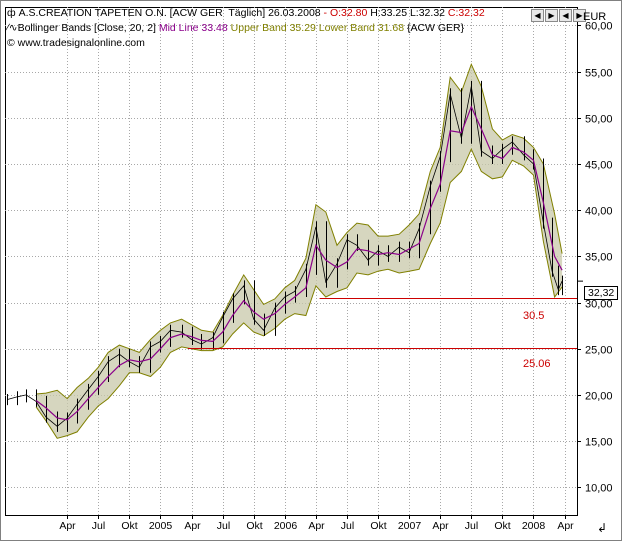 The height and width of the screenshot is (541, 622). I want to click on indicator-symbol: {ACW GER}, so click(435, 28).